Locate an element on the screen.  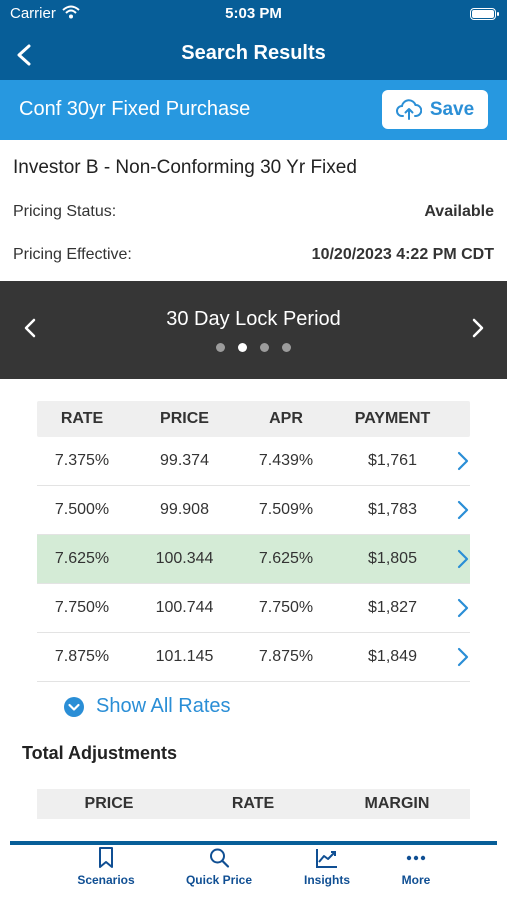
apr-cell: 7.750% is located at coordinates (286, 607).